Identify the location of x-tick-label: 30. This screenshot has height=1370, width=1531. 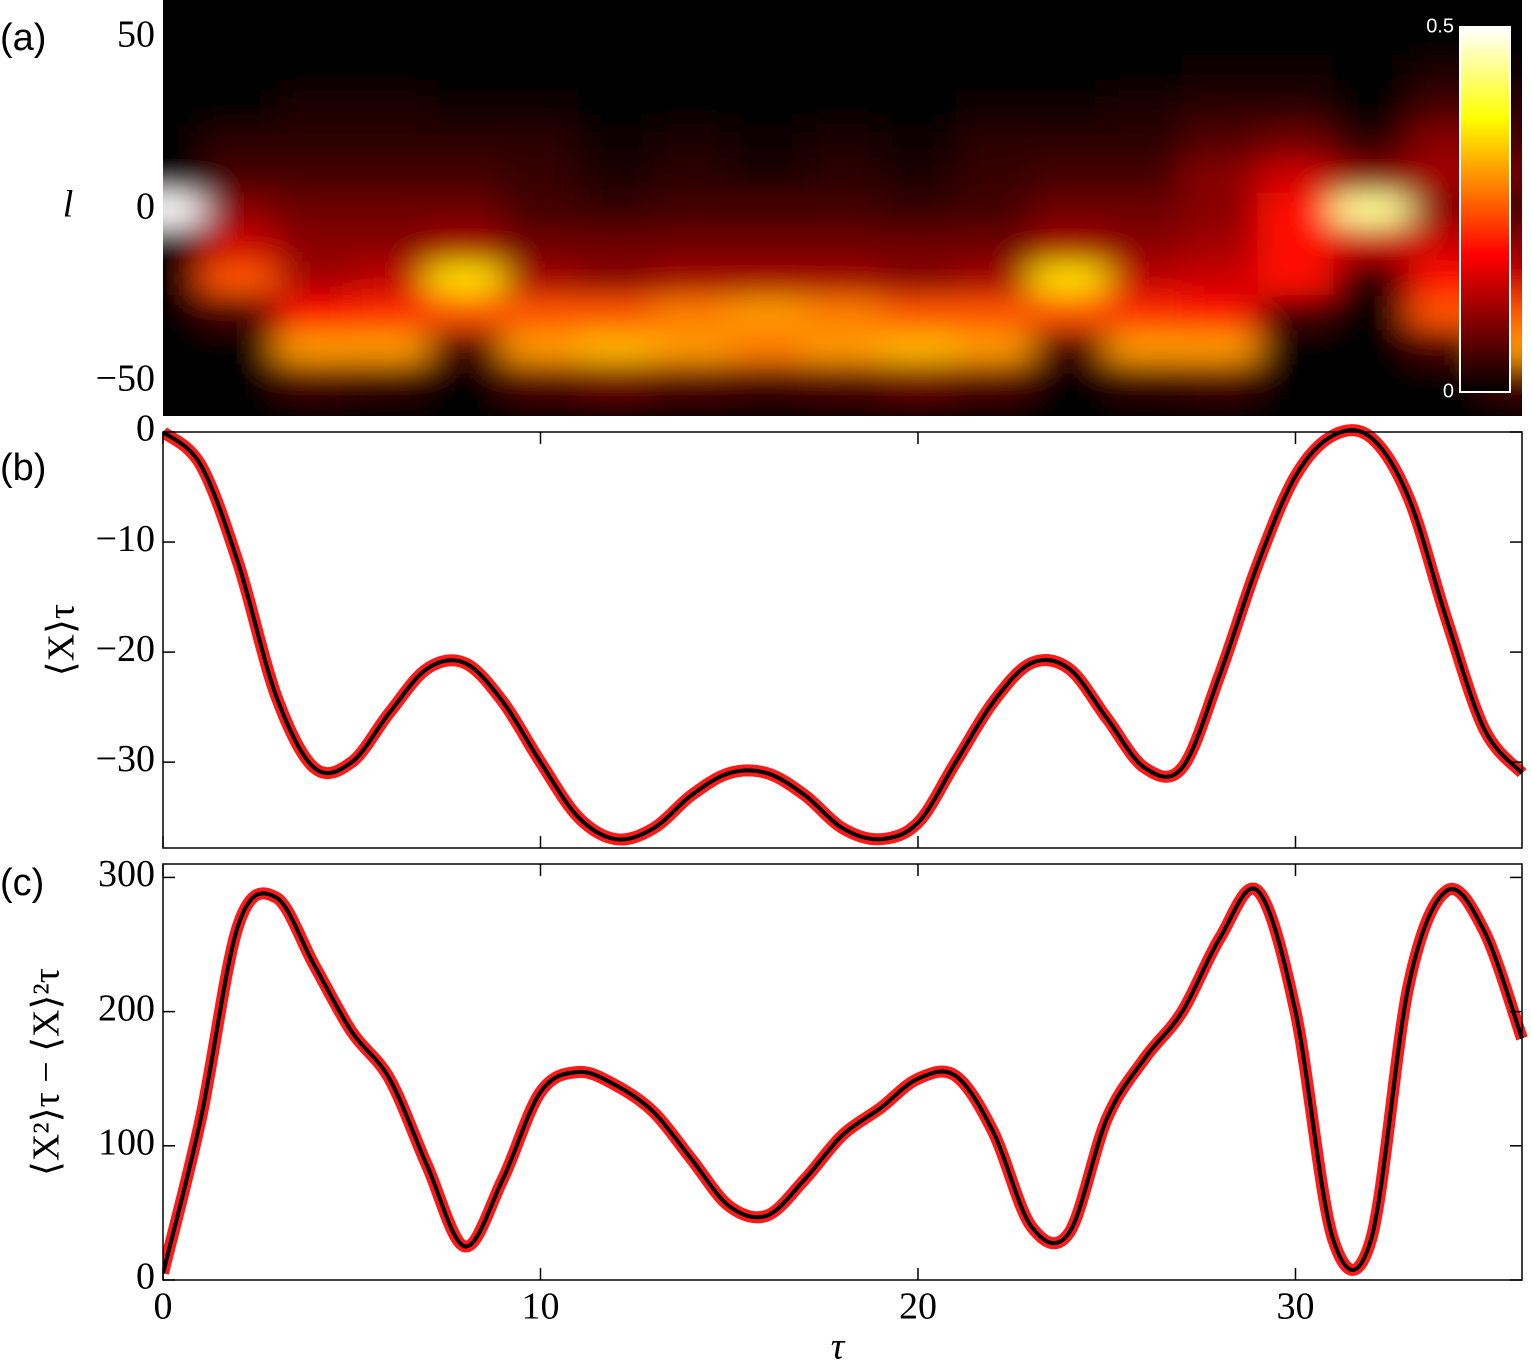
(1296, 1307).